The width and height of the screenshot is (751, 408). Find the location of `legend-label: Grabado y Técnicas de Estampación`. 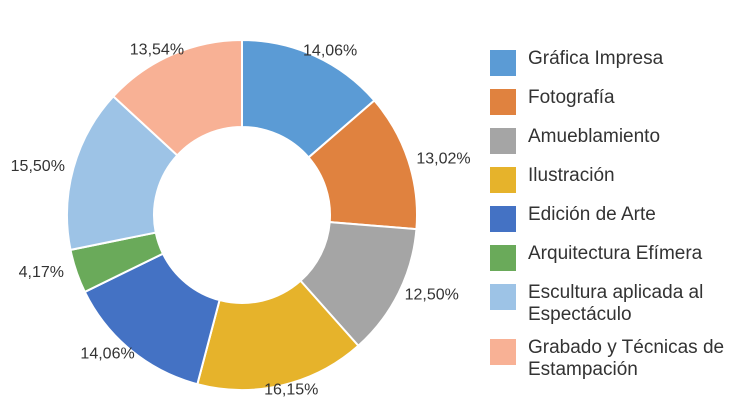

legend-label: Grabado y Técnicas de Estampación is located at coordinates (626, 358).